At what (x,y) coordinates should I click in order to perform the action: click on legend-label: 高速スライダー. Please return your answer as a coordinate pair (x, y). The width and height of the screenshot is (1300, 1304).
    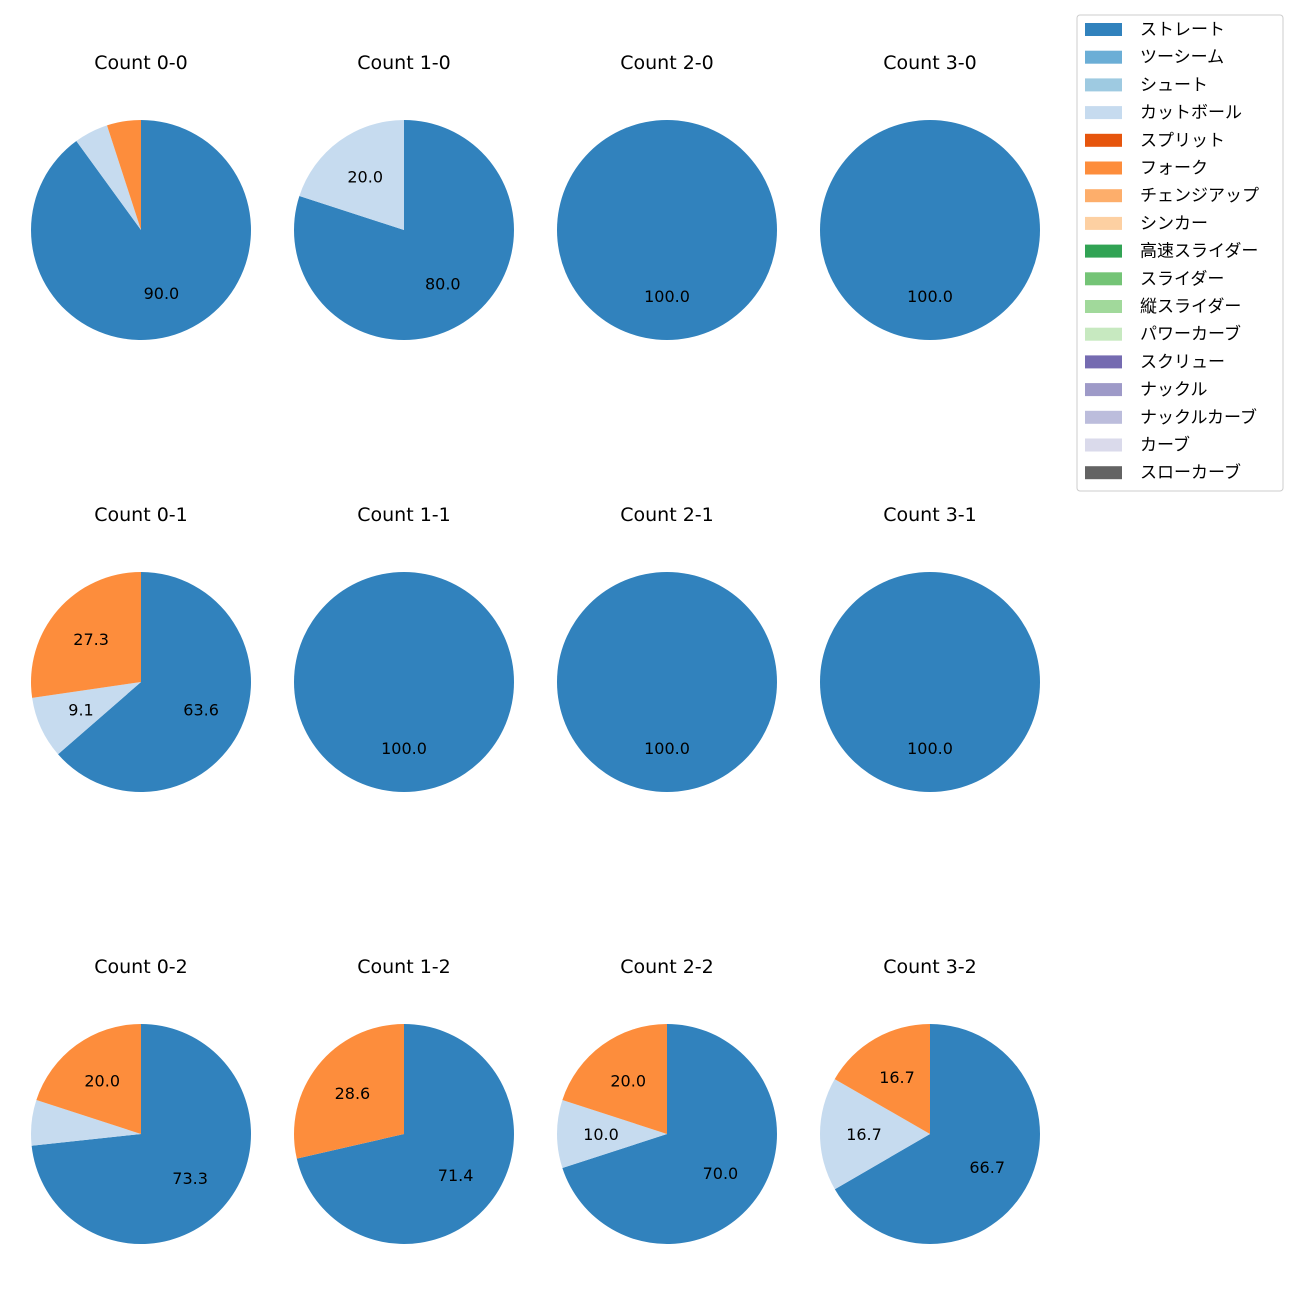
    Looking at the image, I should click on (1199, 252).